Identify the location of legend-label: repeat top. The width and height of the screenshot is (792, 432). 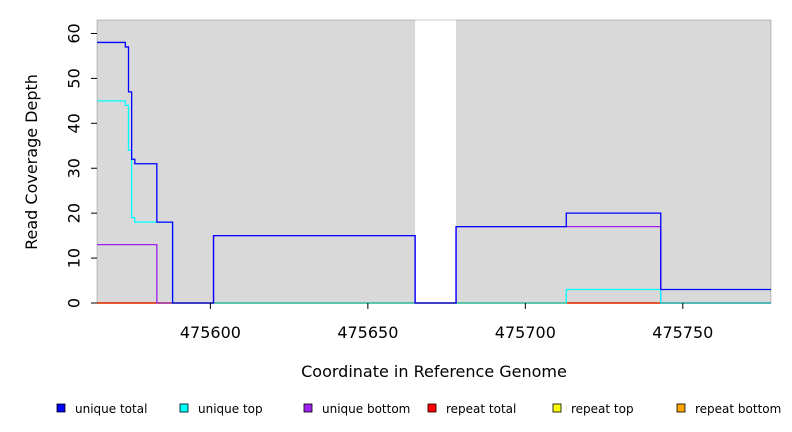
(602, 409).